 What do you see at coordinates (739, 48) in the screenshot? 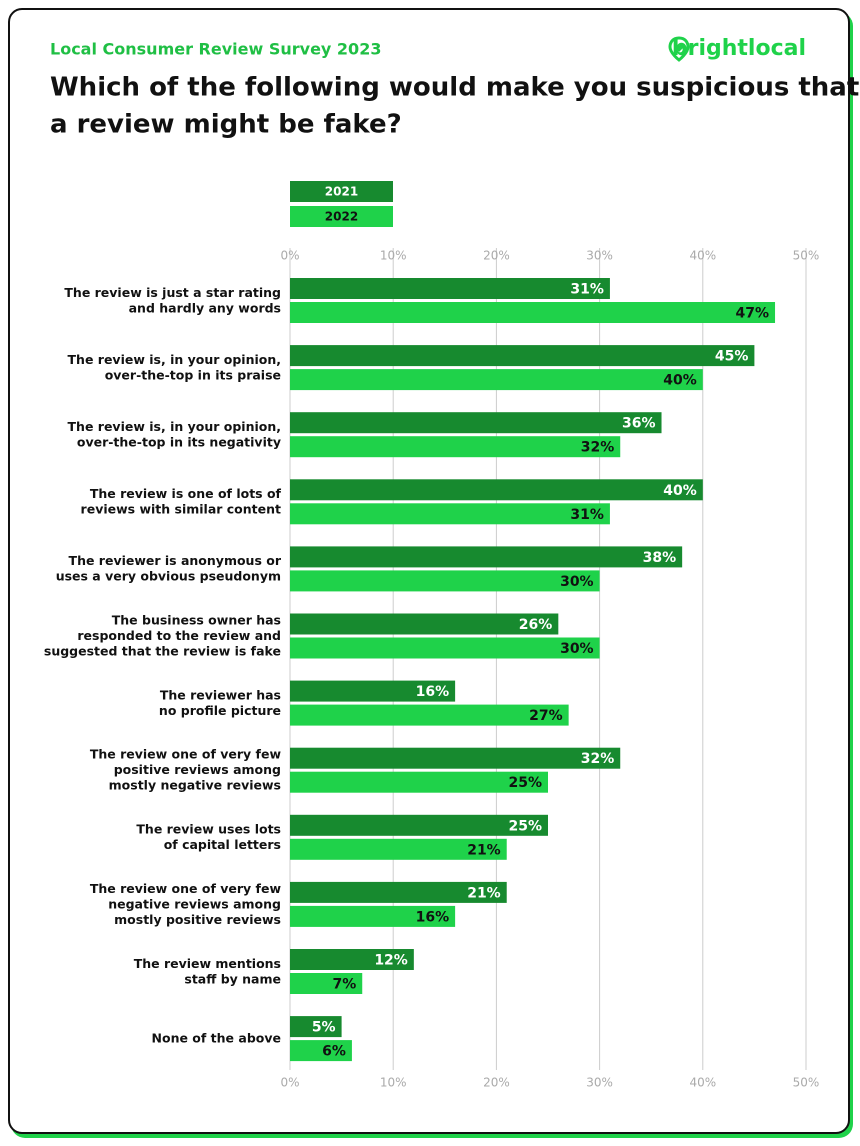
I see `logo: brightlocal` at bounding box center [739, 48].